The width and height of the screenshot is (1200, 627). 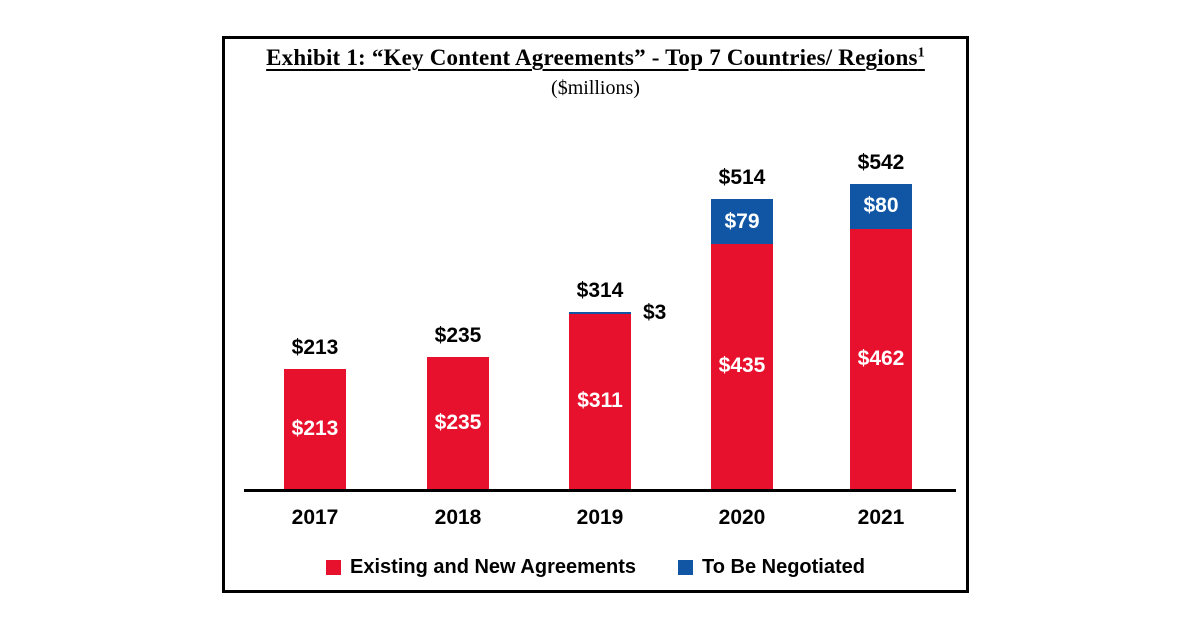 I want to click on legend-label-negotiated: To Be Negotiated, so click(x=783, y=566).